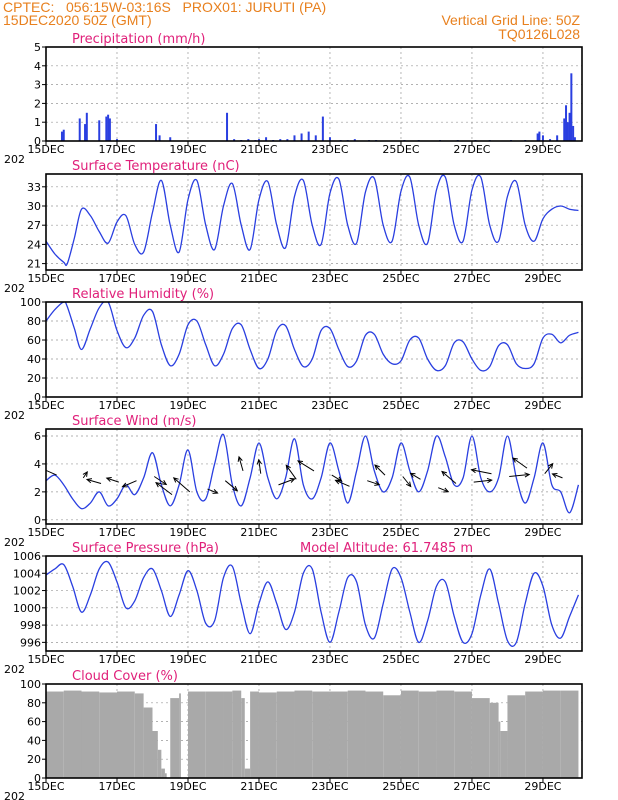  What do you see at coordinates (27, 556) in the screenshot?
I see `y-tick-label: 1006` at bounding box center [27, 556].